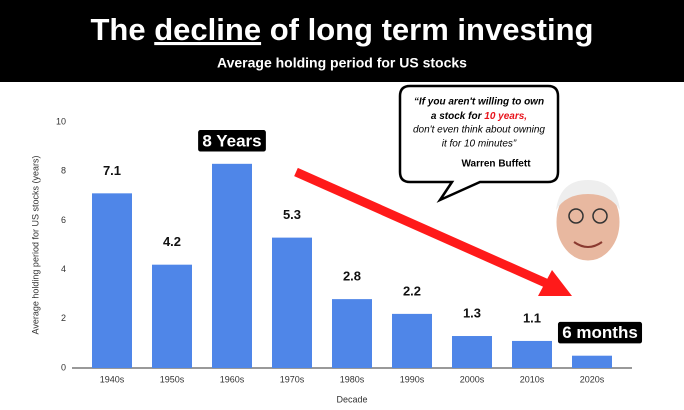 The width and height of the screenshot is (684, 410). I want to click on y-tick-label: 10, so click(61, 121).